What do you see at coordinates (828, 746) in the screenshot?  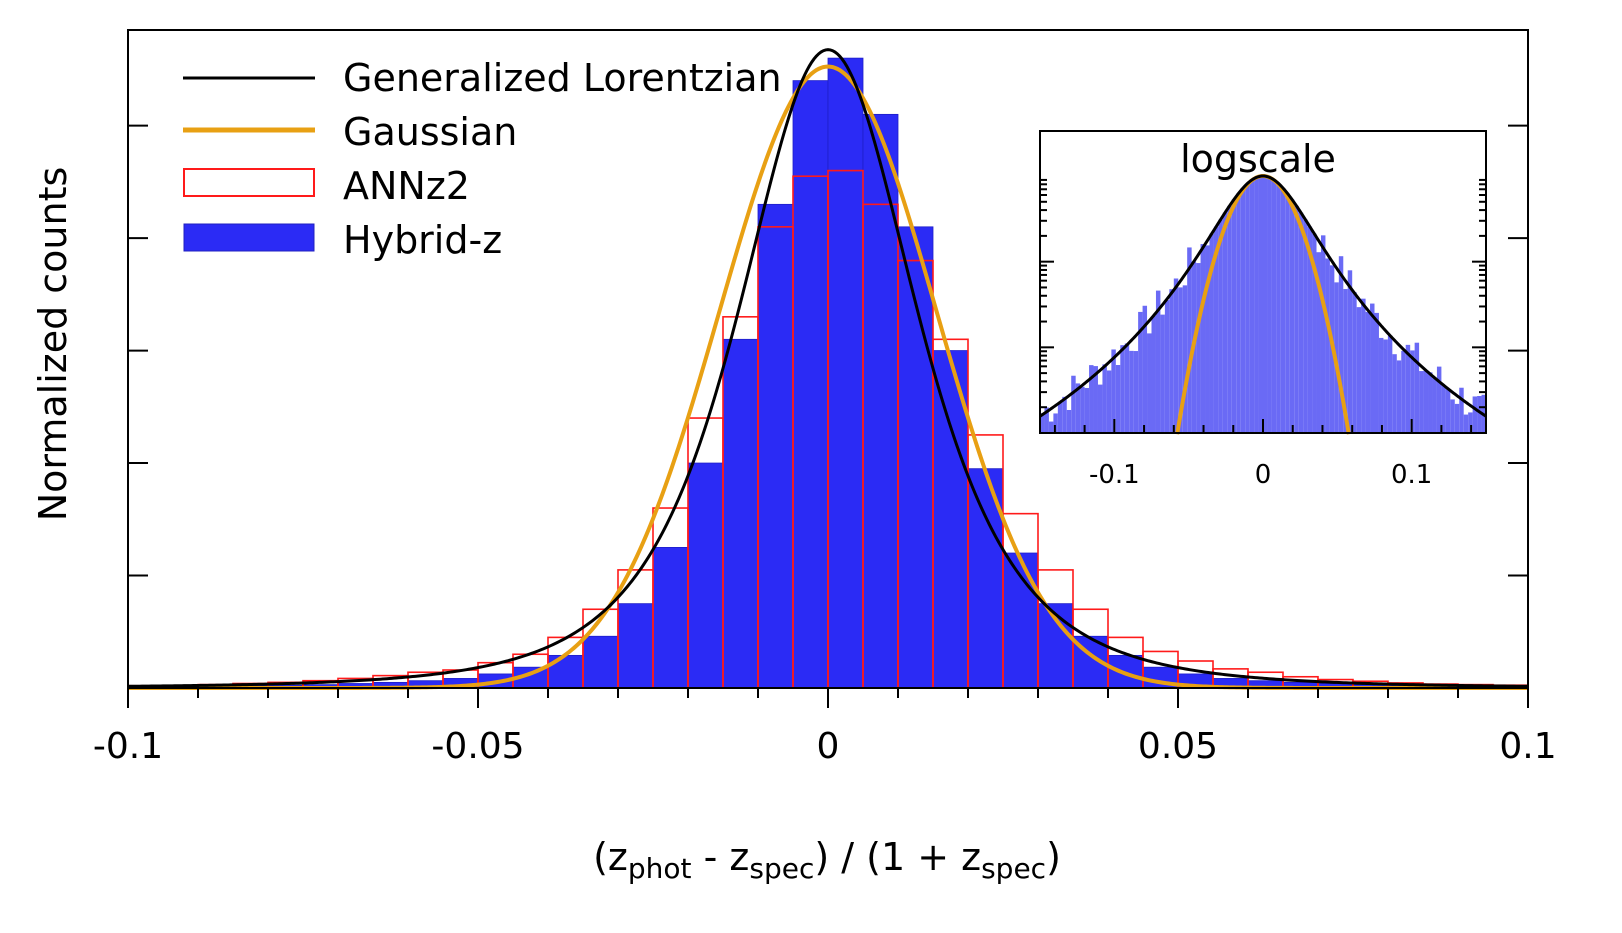 I see `x-tick-label: 0` at bounding box center [828, 746].